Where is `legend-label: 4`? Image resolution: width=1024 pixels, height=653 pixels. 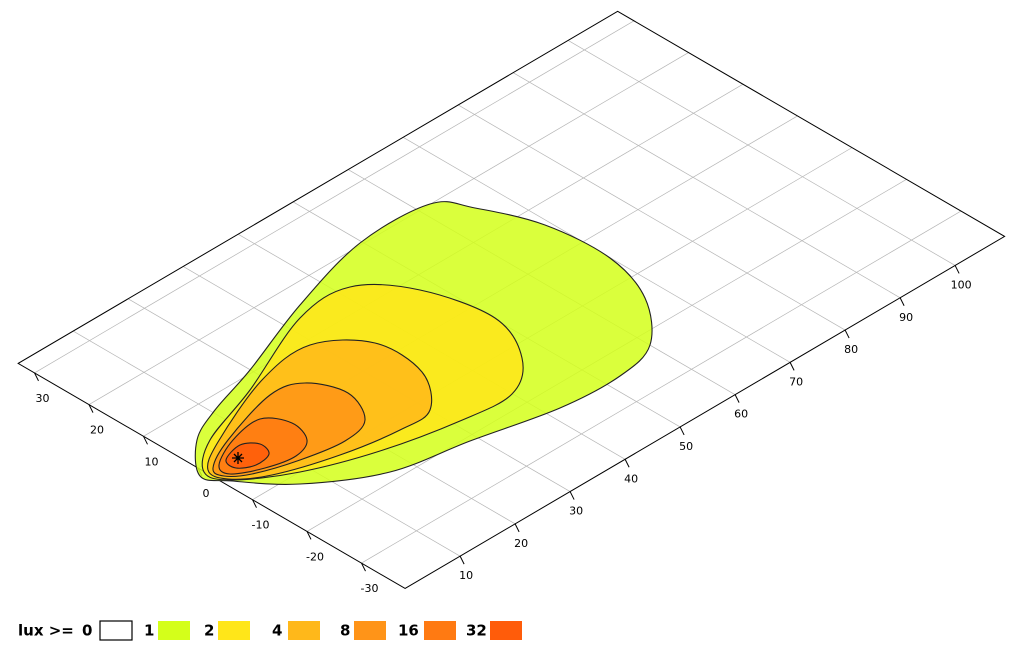
legend-label: 4 is located at coordinates (277, 631).